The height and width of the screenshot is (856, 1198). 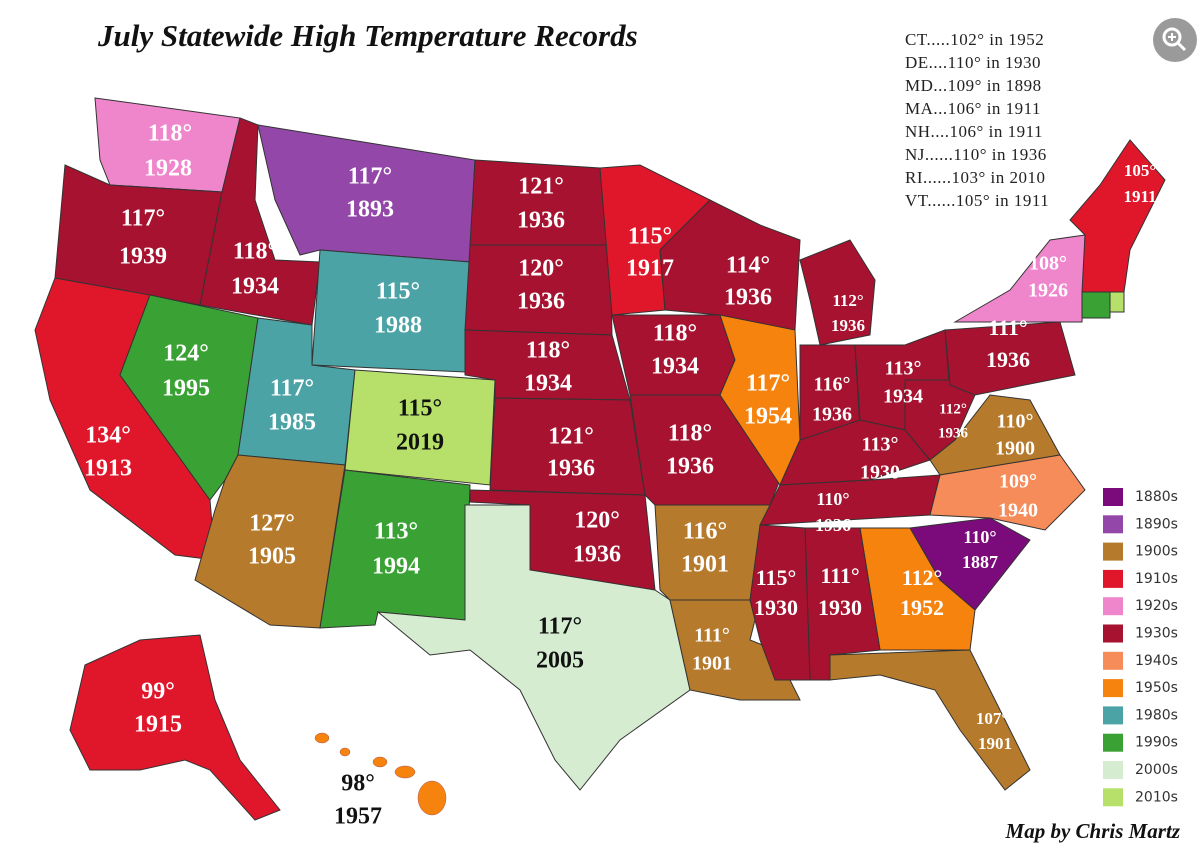 What do you see at coordinates (168, 169) in the screenshot?
I see `year-label: 1928` at bounding box center [168, 169].